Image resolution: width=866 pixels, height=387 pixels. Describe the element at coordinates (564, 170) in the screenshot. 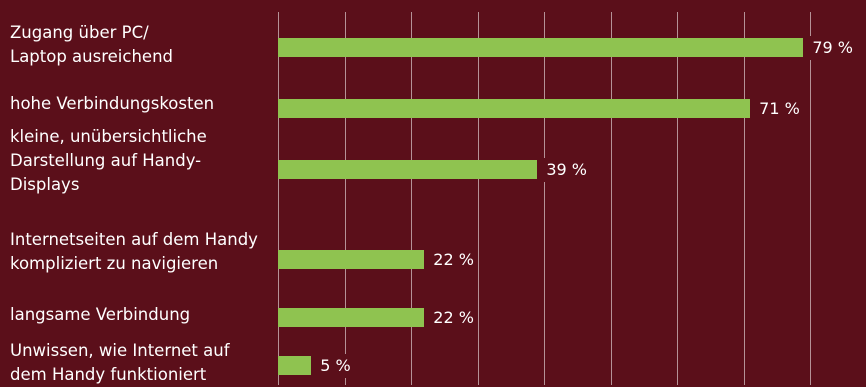

I see `value-label: 39 %` at that location.